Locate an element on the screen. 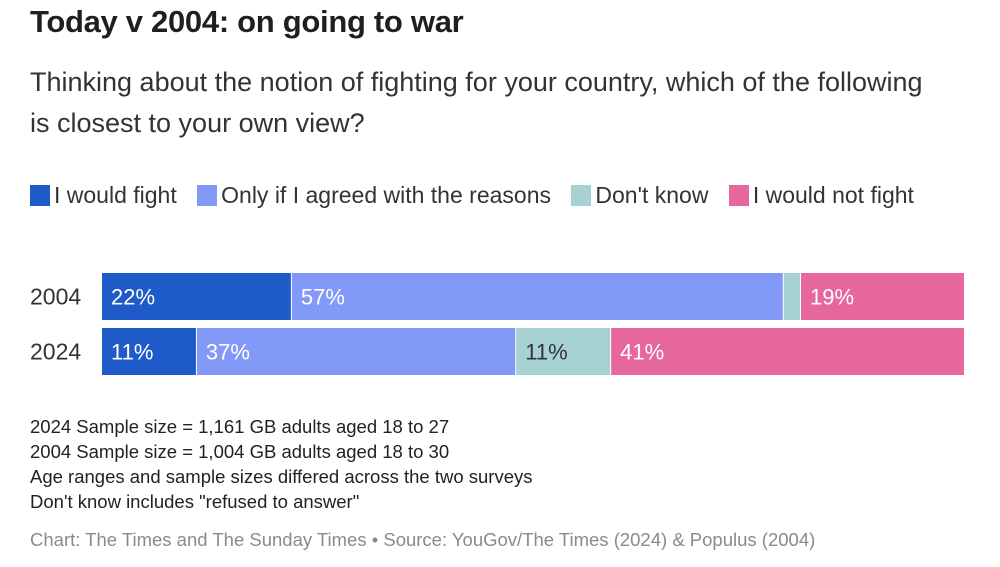 Image resolution: width=1000 pixels, height=567 pixels. legend-label-fight: I would fight is located at coordinates (115, 195).